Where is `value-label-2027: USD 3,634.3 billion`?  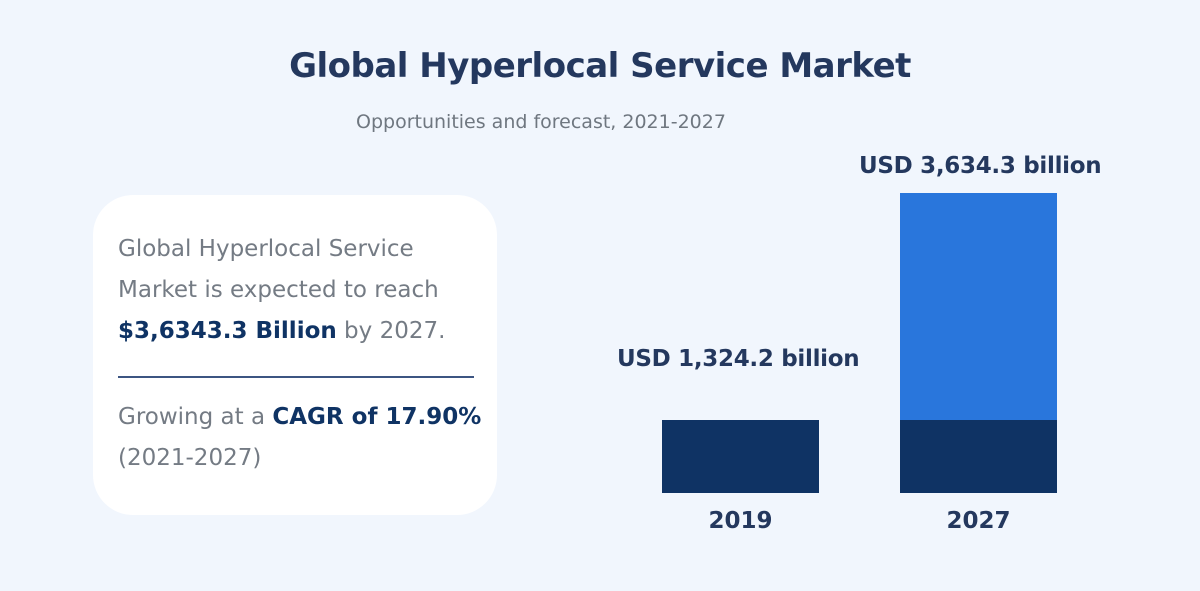 value-label-2027: USD 3,634.3 billion is located at coordinates (980, 166).